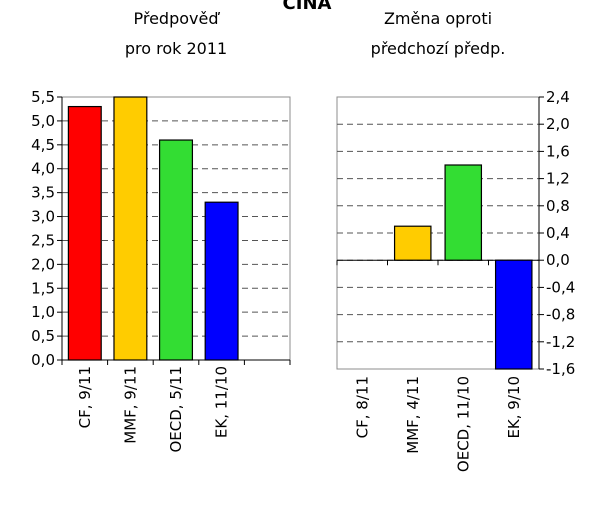  What do you see at coordinates (560, 315) in the screenshot?
I see `y-tick-label: -0,8` at bounding box center [560, 315].